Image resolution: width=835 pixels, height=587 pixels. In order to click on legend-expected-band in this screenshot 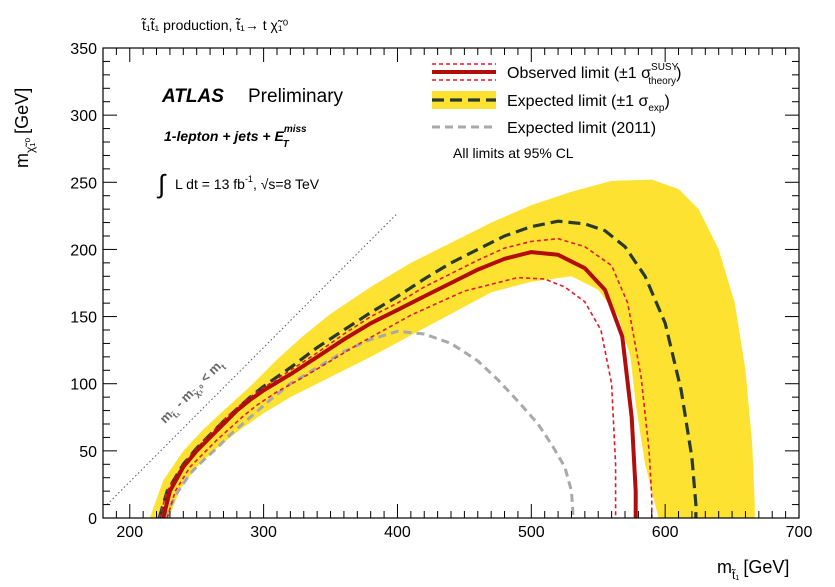, I will do `click(464, 100)`.